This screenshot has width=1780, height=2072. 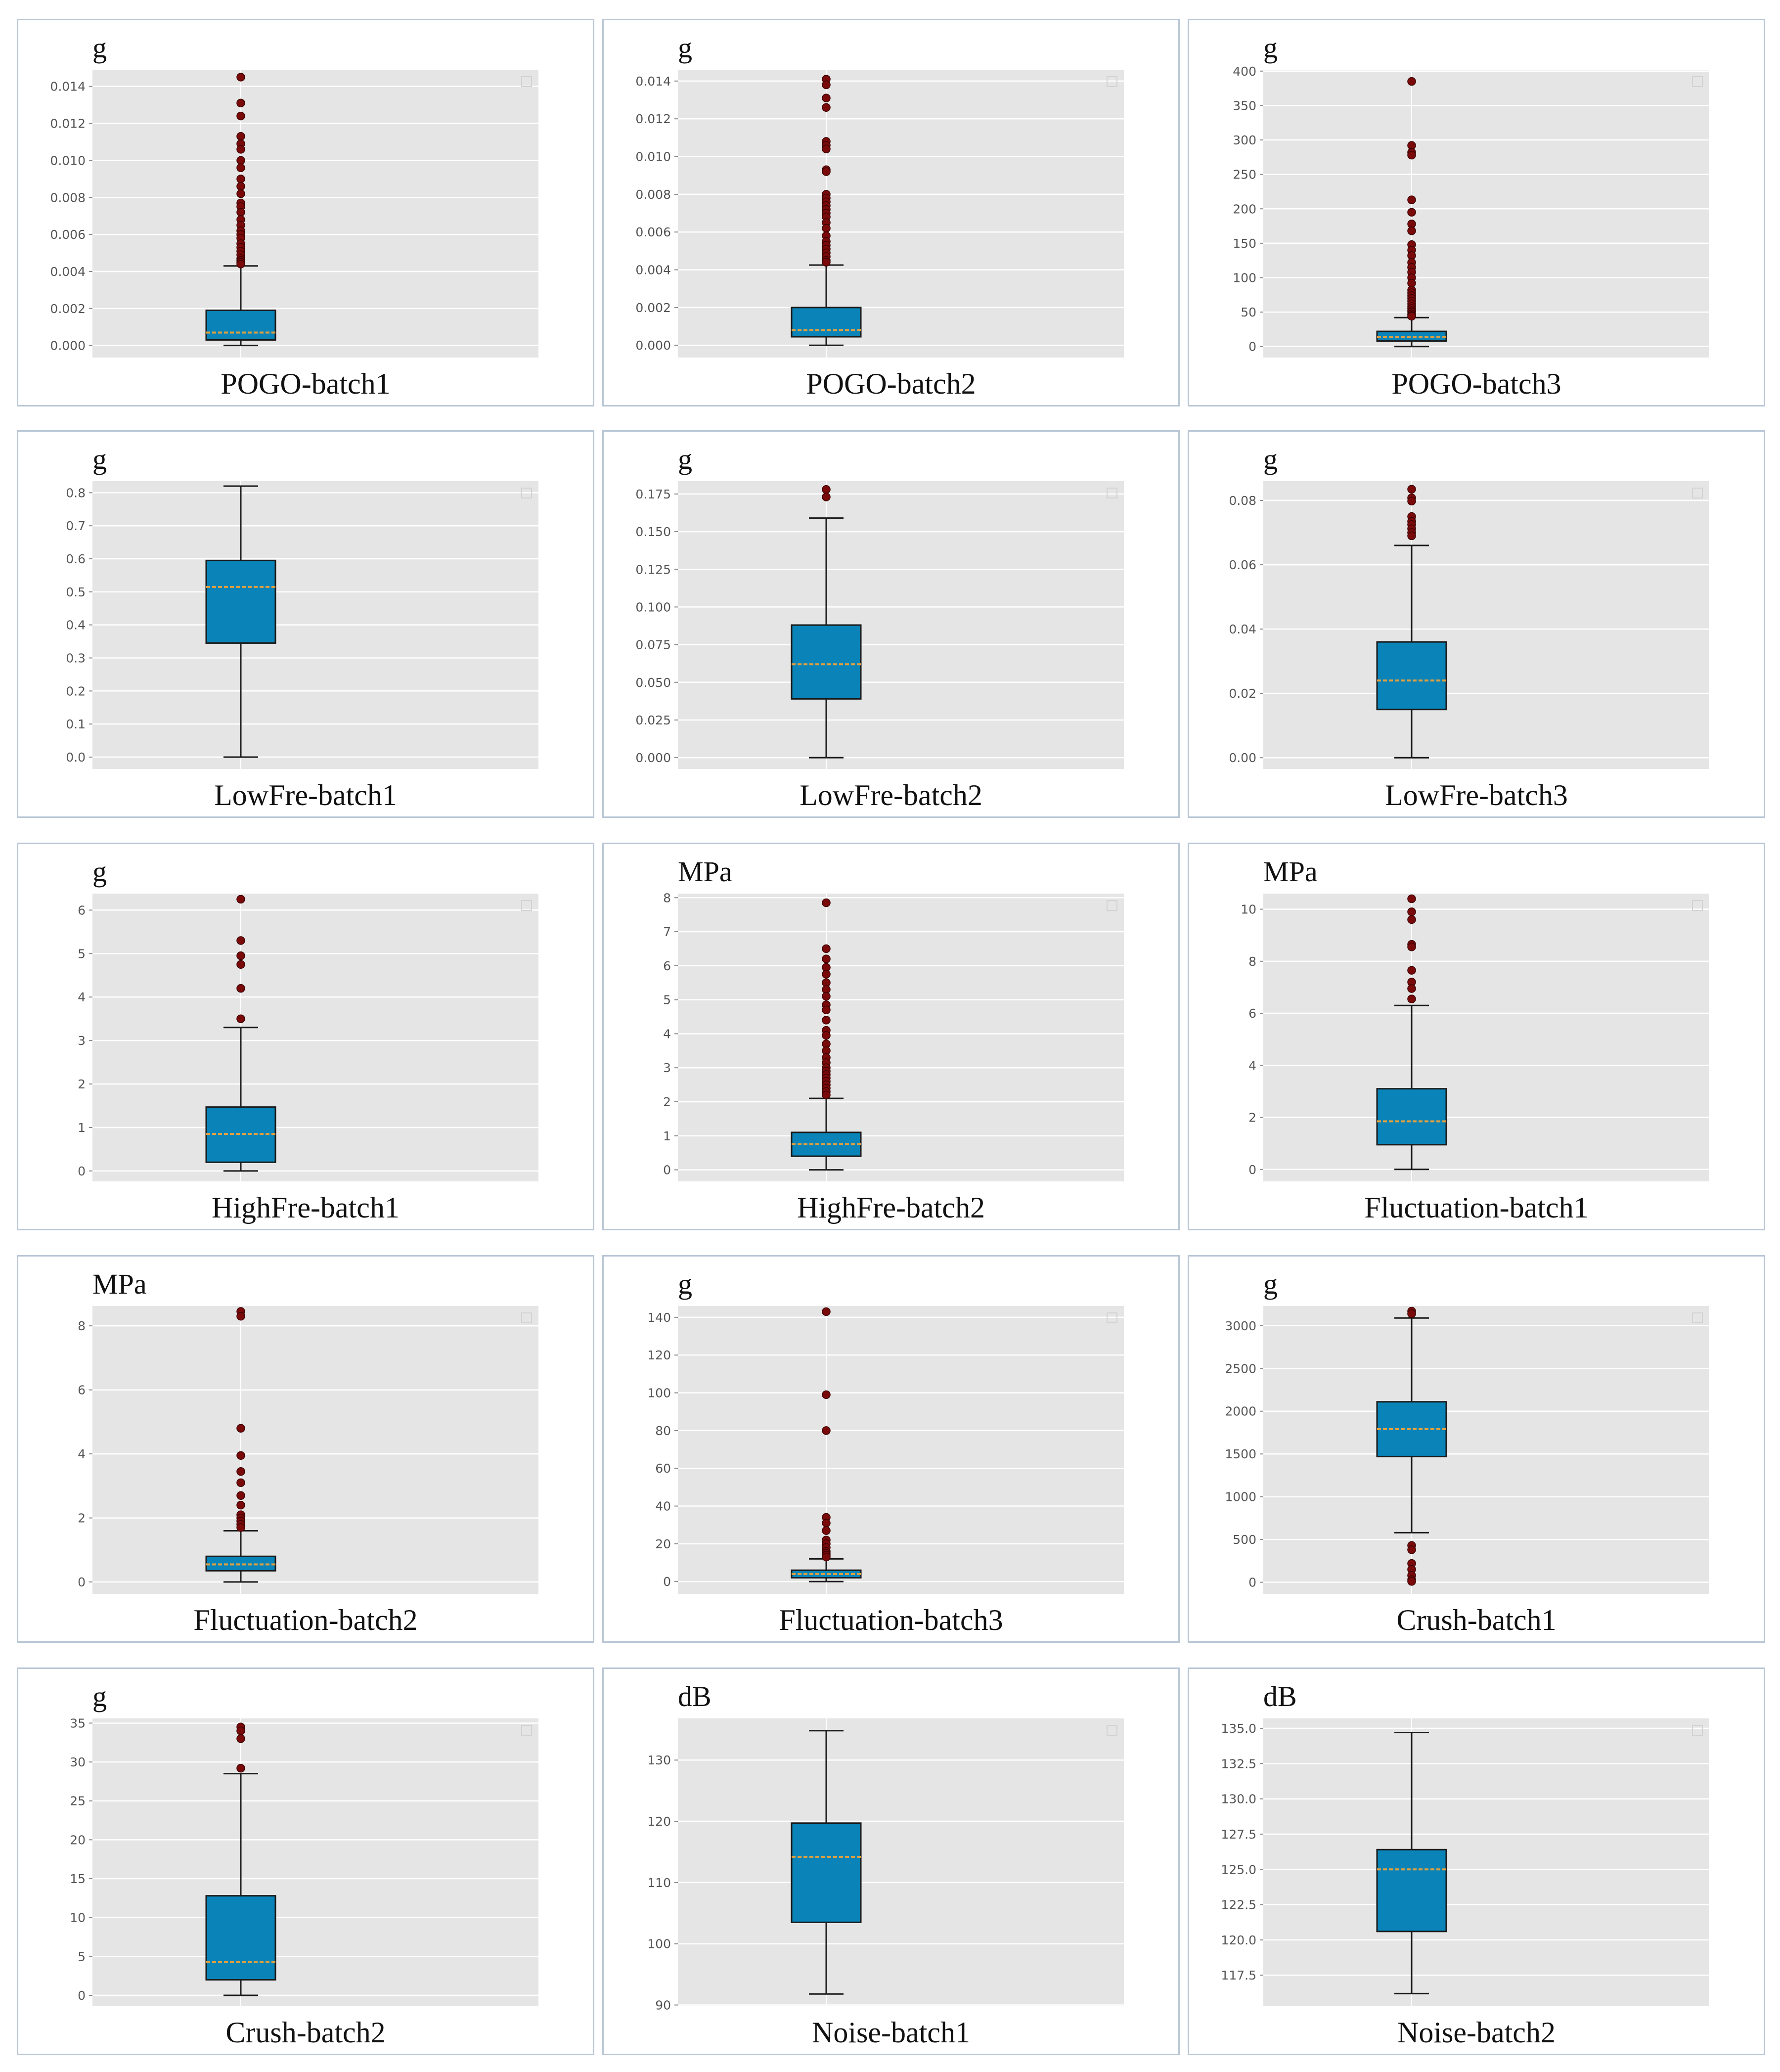 What do you see at coordinates (1252, 1118) in the screenshot?
I see `y-tick-label: 2` at bounding box center [1252, 1118].